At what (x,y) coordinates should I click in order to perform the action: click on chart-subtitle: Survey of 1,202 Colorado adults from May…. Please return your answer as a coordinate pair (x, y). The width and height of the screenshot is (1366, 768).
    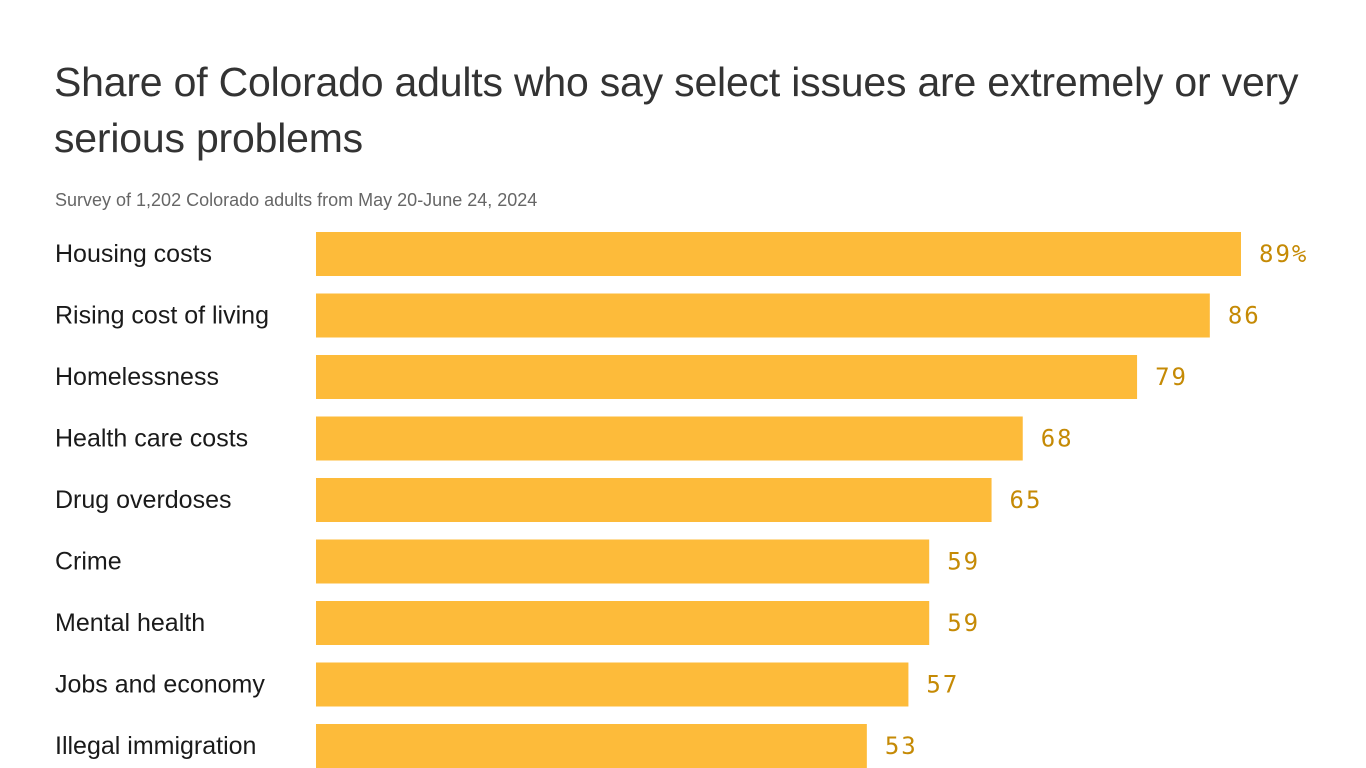
    Looking at the image, I should click on (296, 200).